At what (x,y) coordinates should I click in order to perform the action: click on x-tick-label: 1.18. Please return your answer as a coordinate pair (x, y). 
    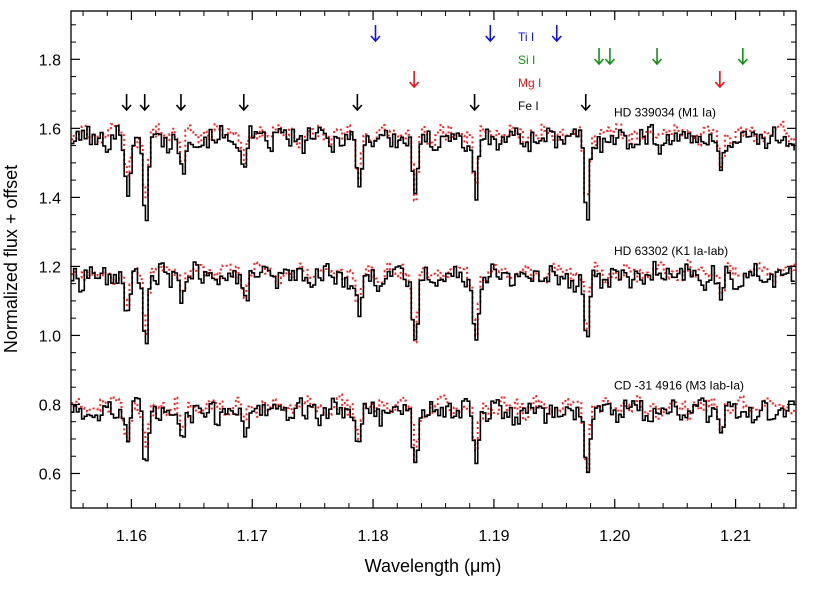
    Looking at the image, I should click on (373, 536).